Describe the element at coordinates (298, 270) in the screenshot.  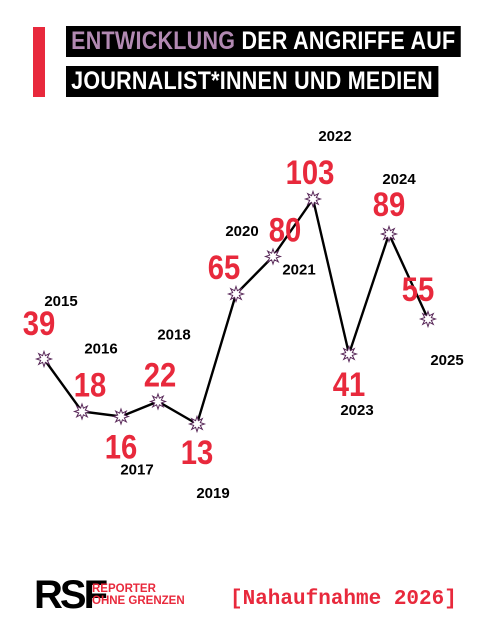
I see `year-label-2021: 2021` at that location.